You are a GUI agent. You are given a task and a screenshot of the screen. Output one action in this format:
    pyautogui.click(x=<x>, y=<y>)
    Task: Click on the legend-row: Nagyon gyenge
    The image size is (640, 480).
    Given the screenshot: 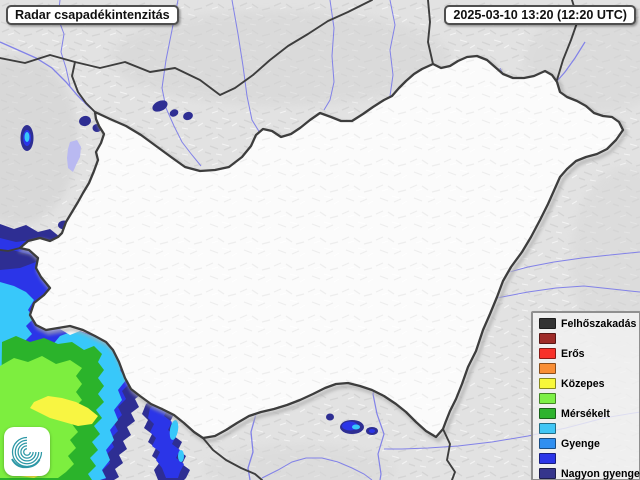 What is the action you would take?
    pyautogui.click(x=589, y=473)
    